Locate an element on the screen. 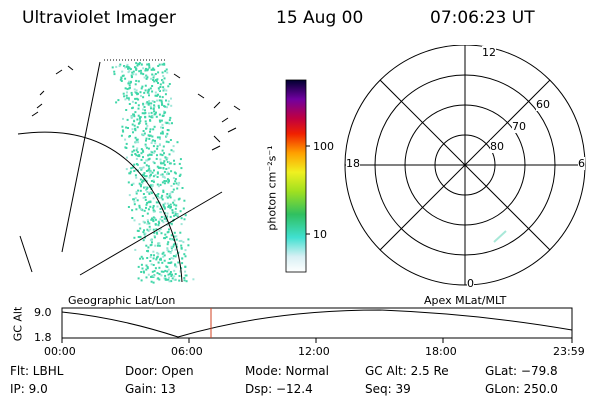 This screenshot has height=400, width=600. altitude-curve is located at coordinates (317, 323).